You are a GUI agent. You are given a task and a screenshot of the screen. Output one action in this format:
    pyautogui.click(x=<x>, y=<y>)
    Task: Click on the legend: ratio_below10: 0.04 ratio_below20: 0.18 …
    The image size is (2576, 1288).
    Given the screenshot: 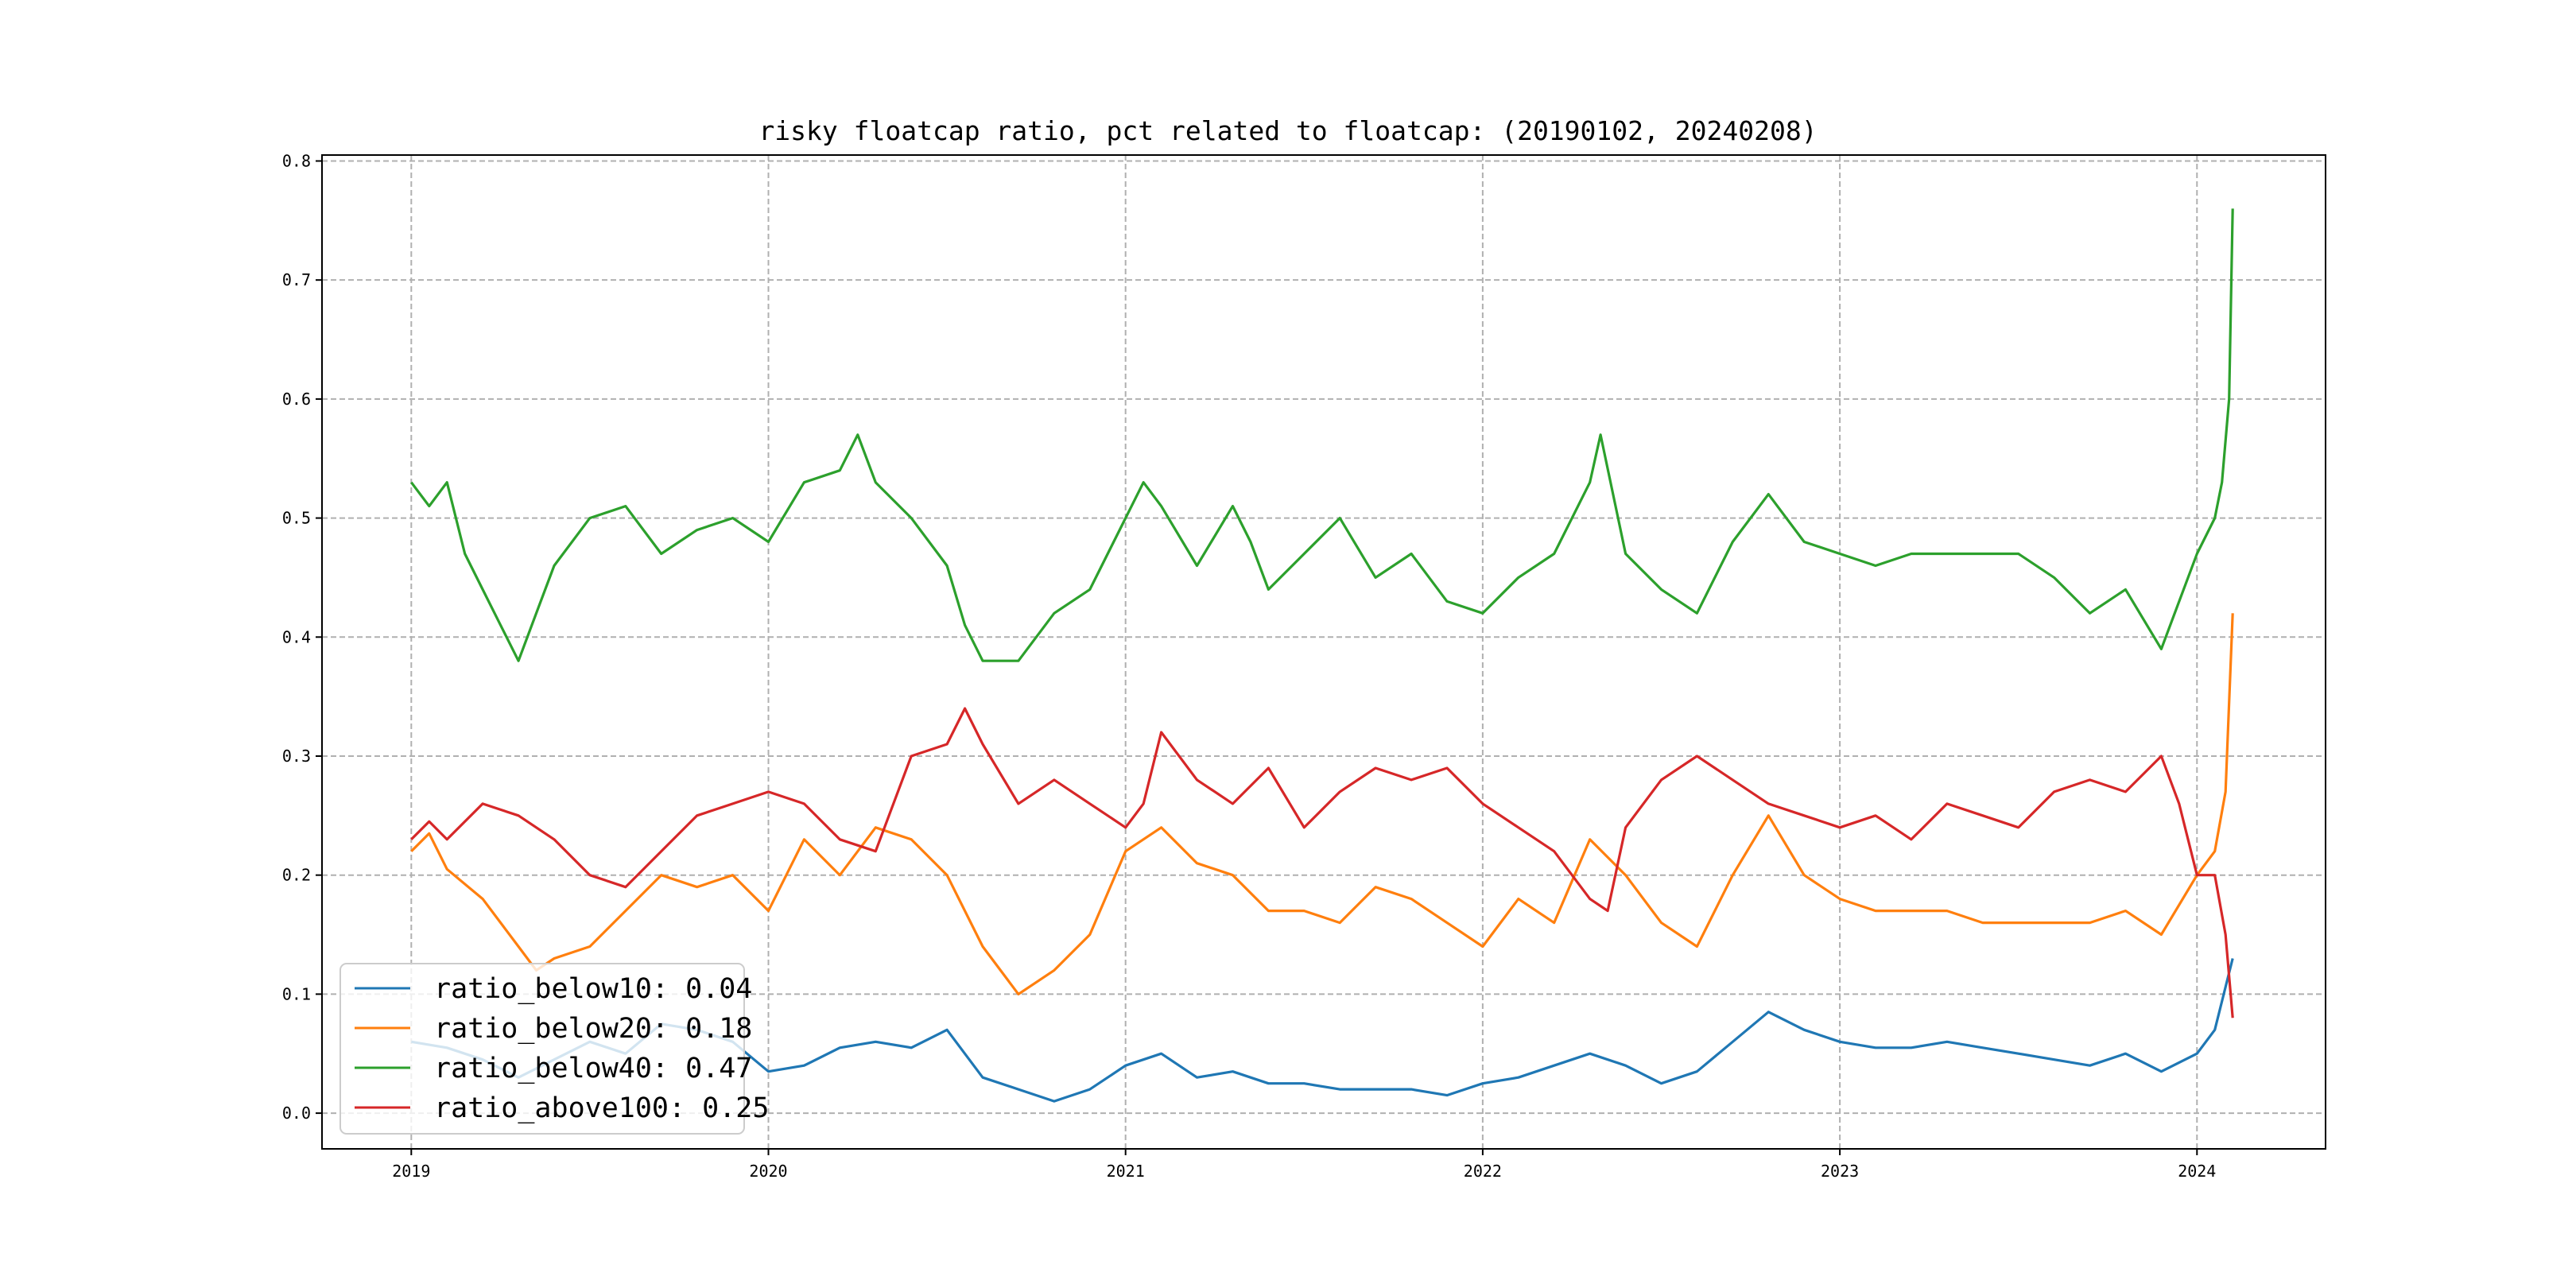 What is the action you would take?
    pyautogui.click(x=554, y=1049)
    